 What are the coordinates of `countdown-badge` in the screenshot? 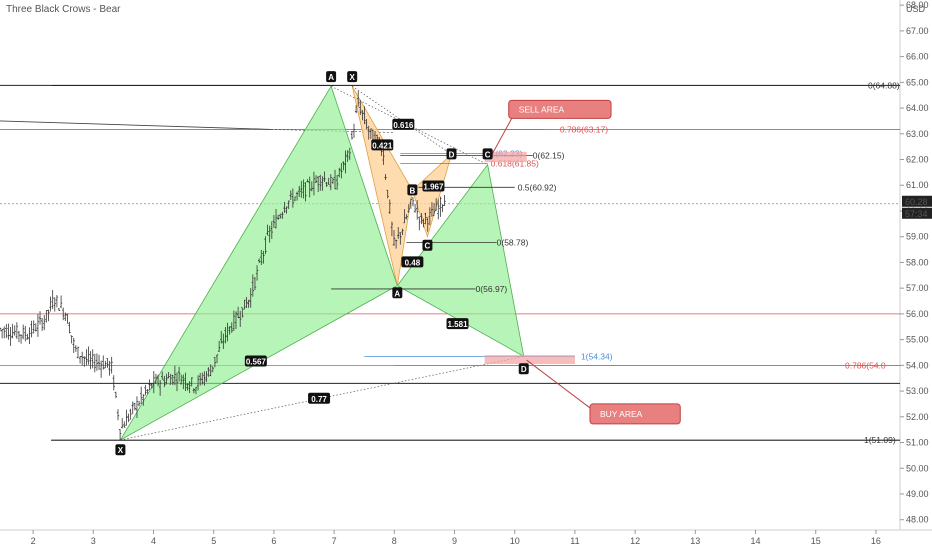 It's located at (917, 213).